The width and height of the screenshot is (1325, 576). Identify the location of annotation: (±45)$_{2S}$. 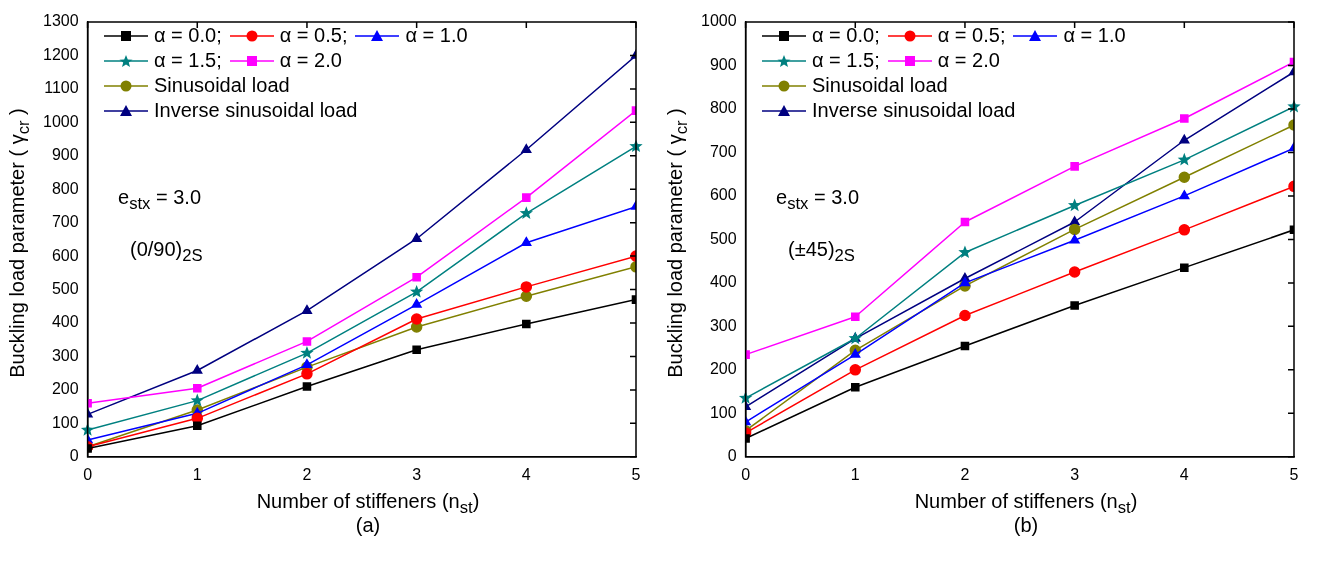
(821, 252).